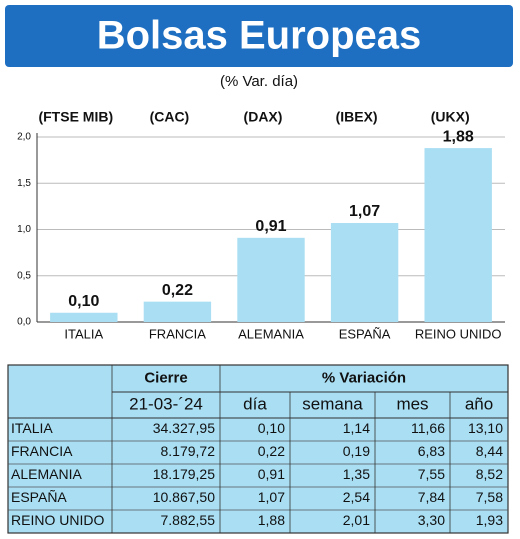 The width and height of the screenshot is (520, 539). I want to click on table-column-header: mes, so click(412, 403).